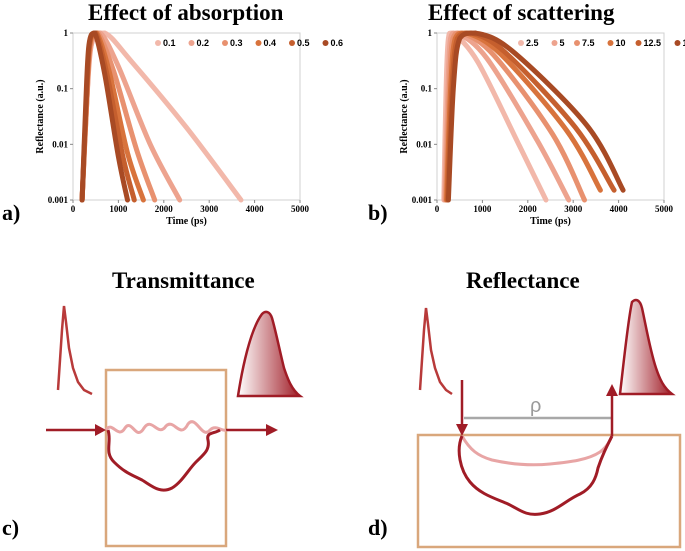 This screenshot has width=685, height=551. What do you see at coordinates (653, 43) in the screenshot?
I see `legend-label: 12.5` at bounding box center [653, 43].